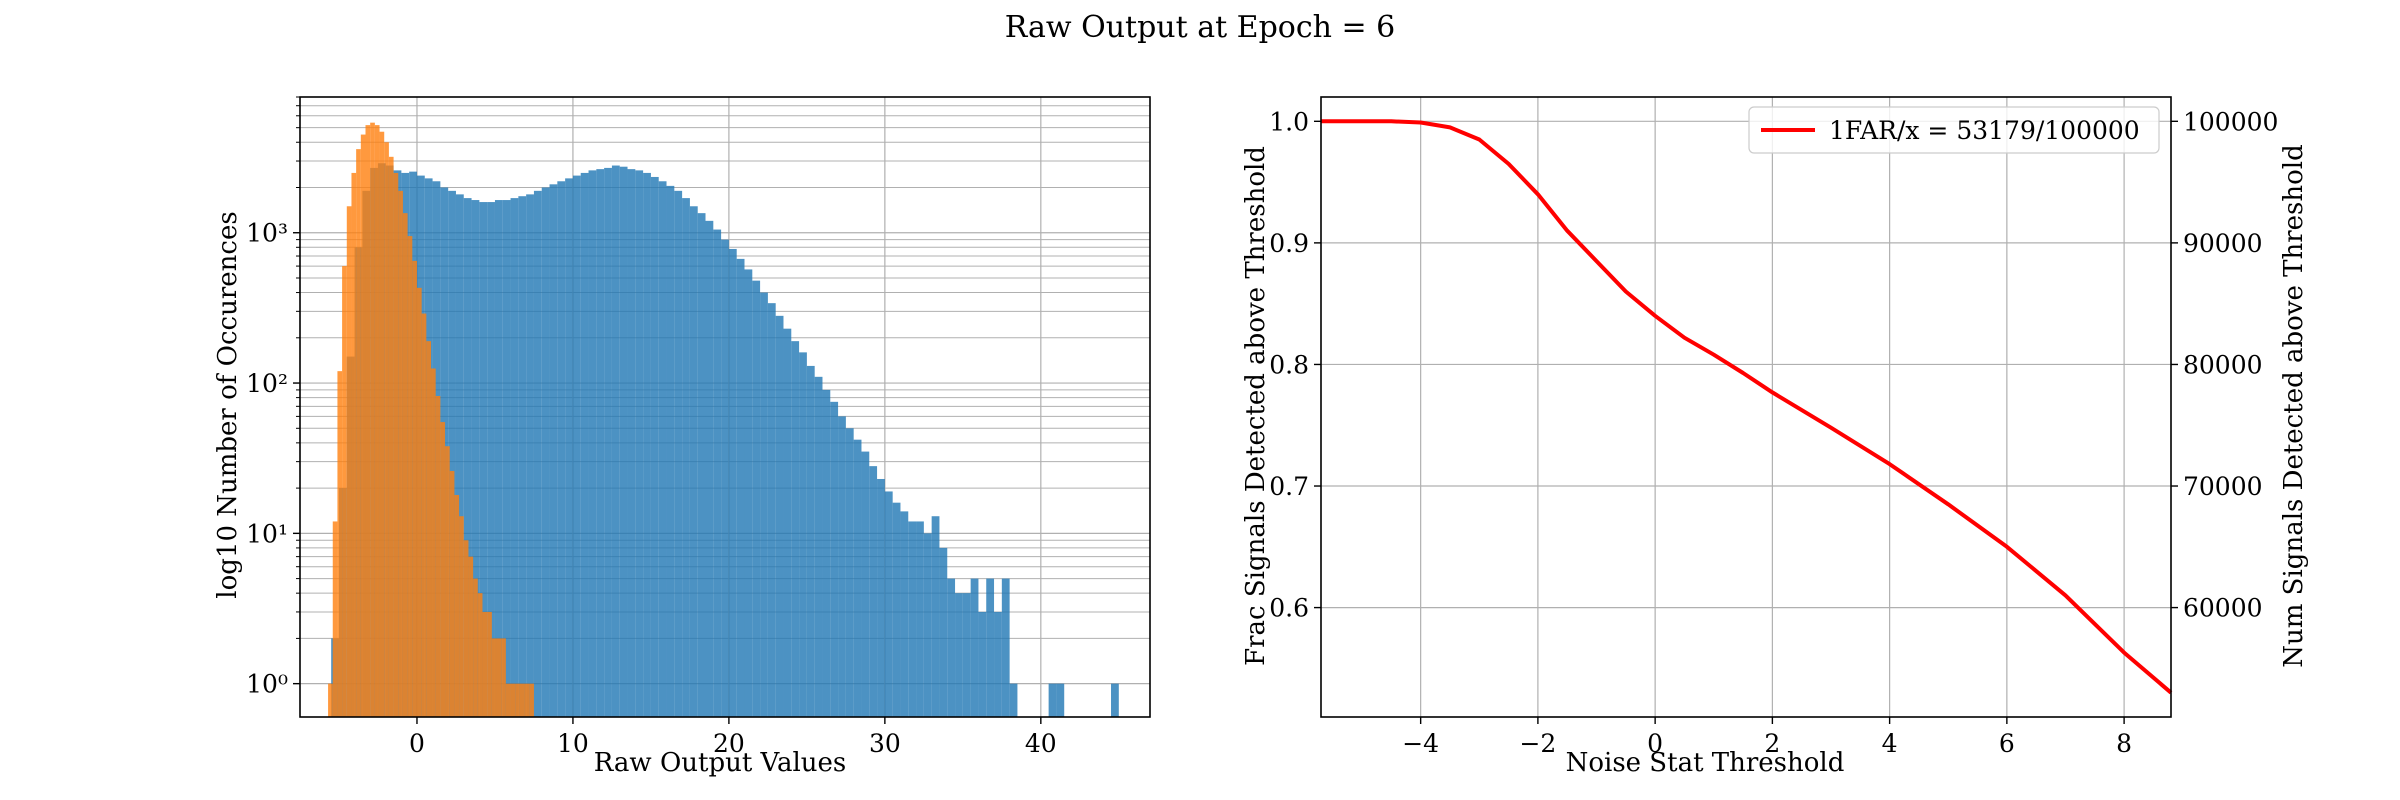 This screenshot has width=2400, height=800. I want to click on histogram-y-tick-label: 10², so click(267, 383).